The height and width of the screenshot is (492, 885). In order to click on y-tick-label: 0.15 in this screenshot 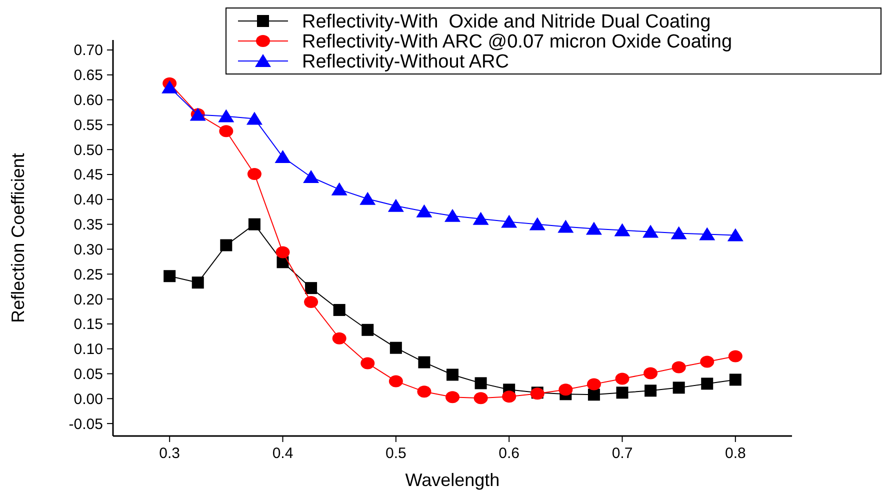, I will do `click(88, 325)`.